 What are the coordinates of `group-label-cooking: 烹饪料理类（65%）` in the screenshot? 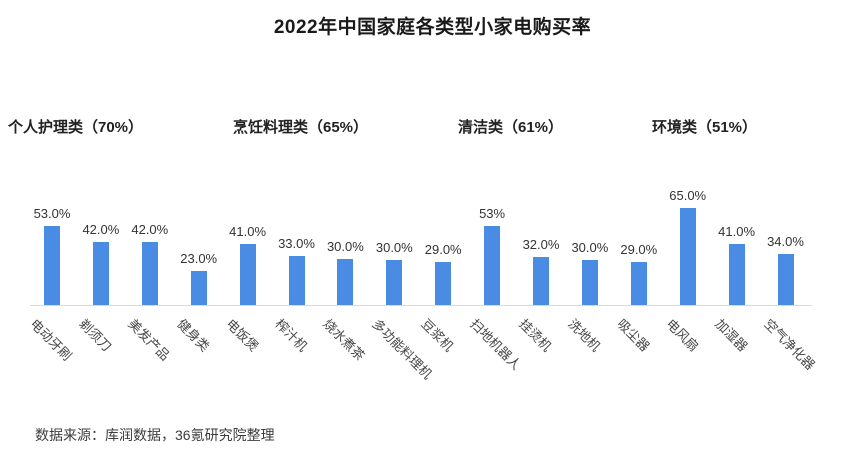 It's located at (301, 127).